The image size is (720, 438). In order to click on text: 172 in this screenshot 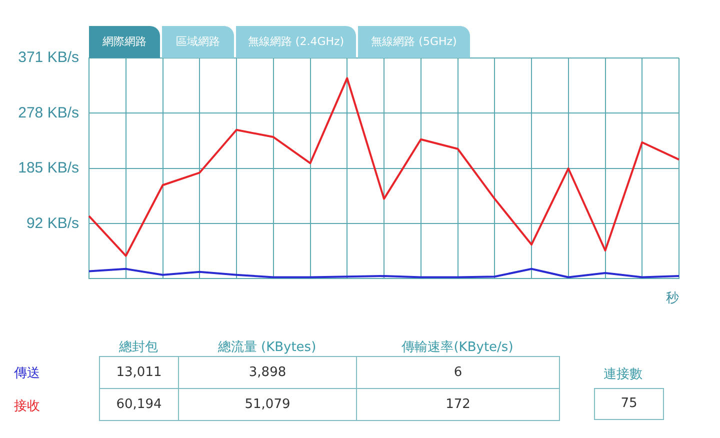, I will do `click(458, 404)`.